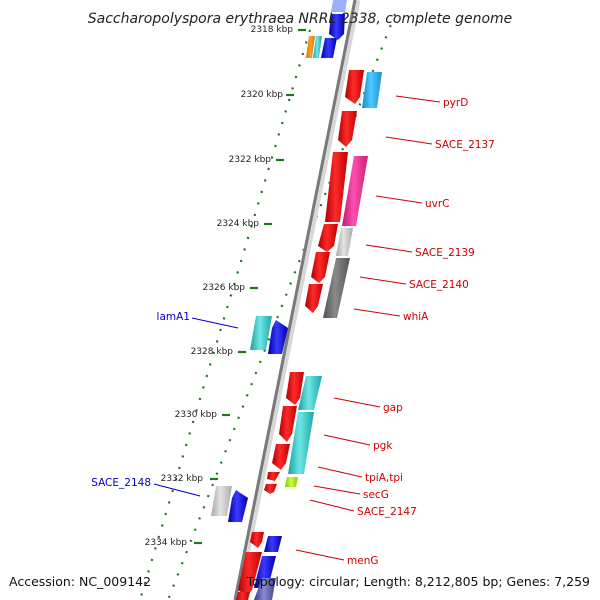 The width and height of the screenshot is (600, 600). Describe the element at coordinates (393, 408) in the screenshot. I see `label-gap: gap` at that location.